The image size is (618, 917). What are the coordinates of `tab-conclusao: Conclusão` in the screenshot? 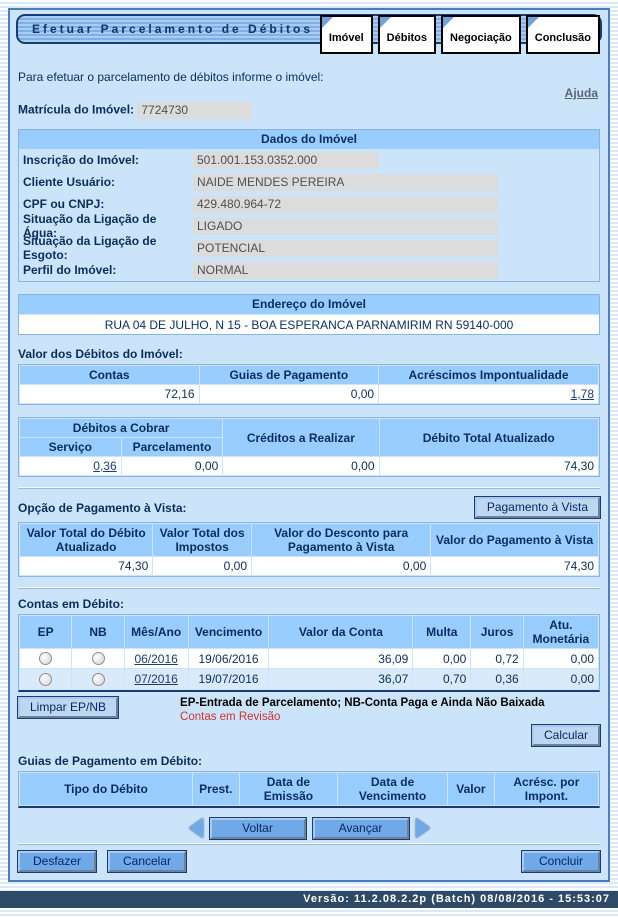 It's located at (562, 34).